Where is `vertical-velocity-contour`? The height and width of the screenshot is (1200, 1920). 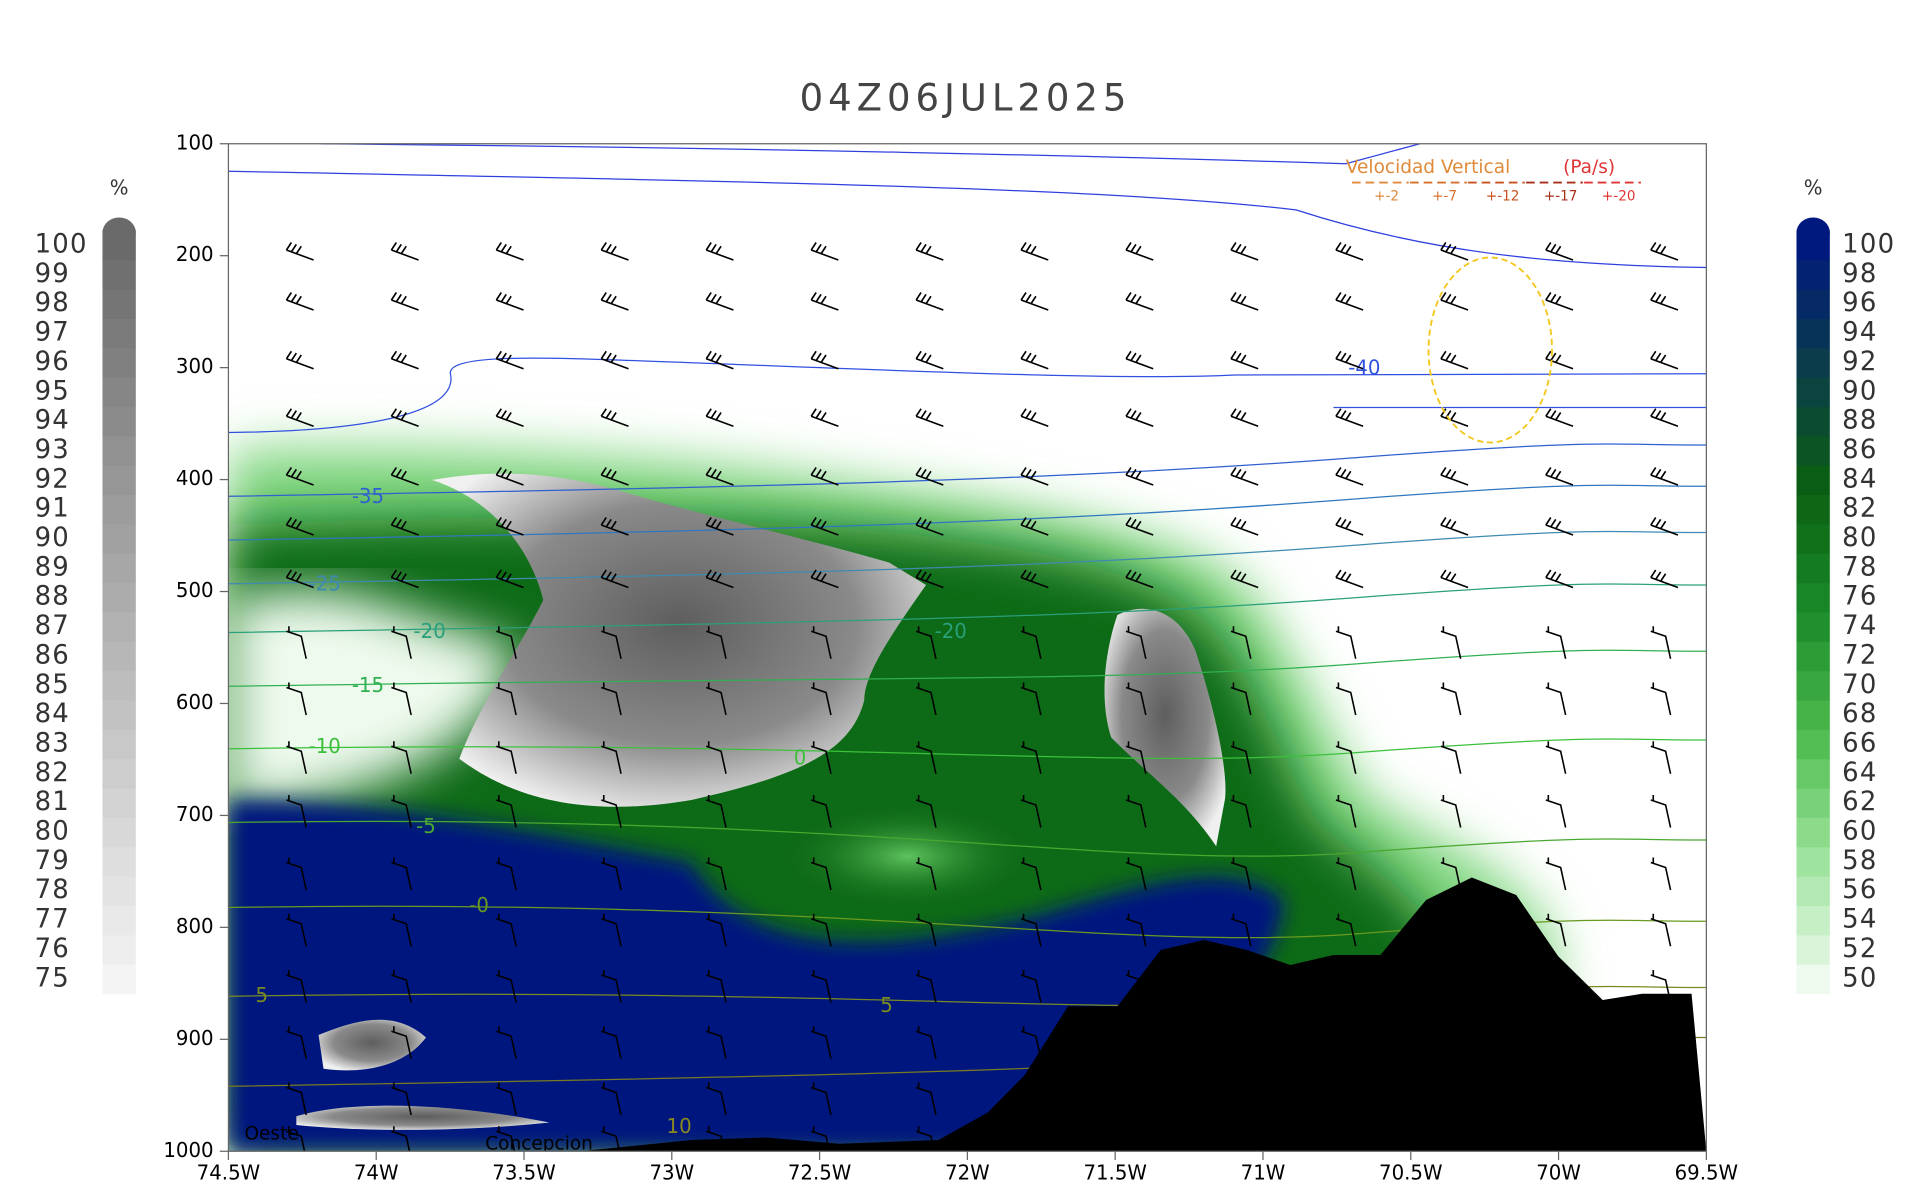 vertical-velocity-contour is located at coordinates (1490, 350).